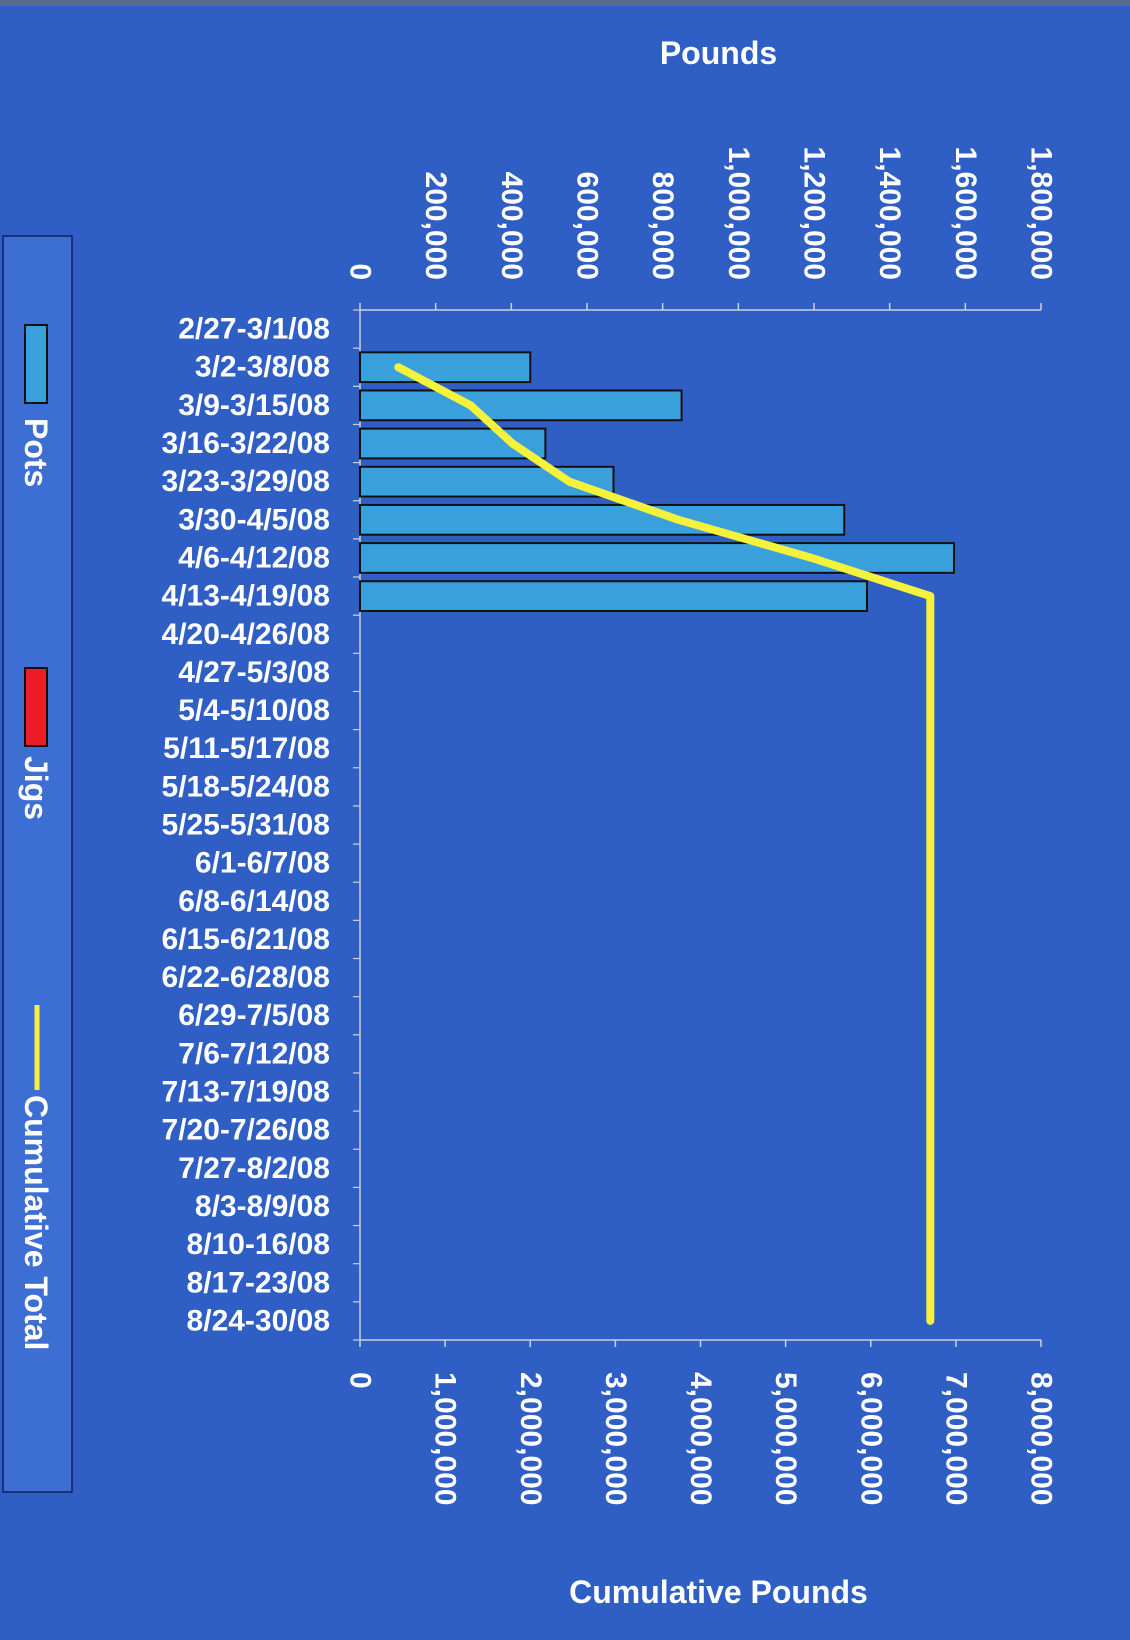 Image resolution: width=1130 pixels, height=1640 pixels. What do you see at coordinates (262, 863) in the screenshot?
I see `category-label: 6/1-6/7/08` at bounding box center [262, 863].